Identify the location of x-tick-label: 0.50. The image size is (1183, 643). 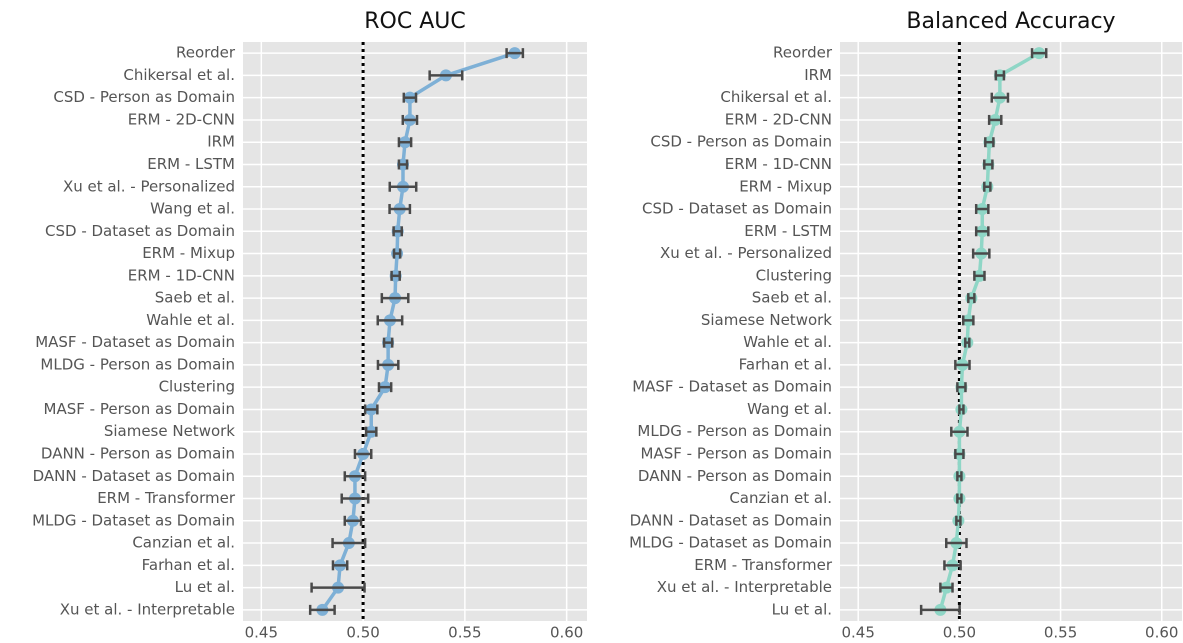
(362, 633).